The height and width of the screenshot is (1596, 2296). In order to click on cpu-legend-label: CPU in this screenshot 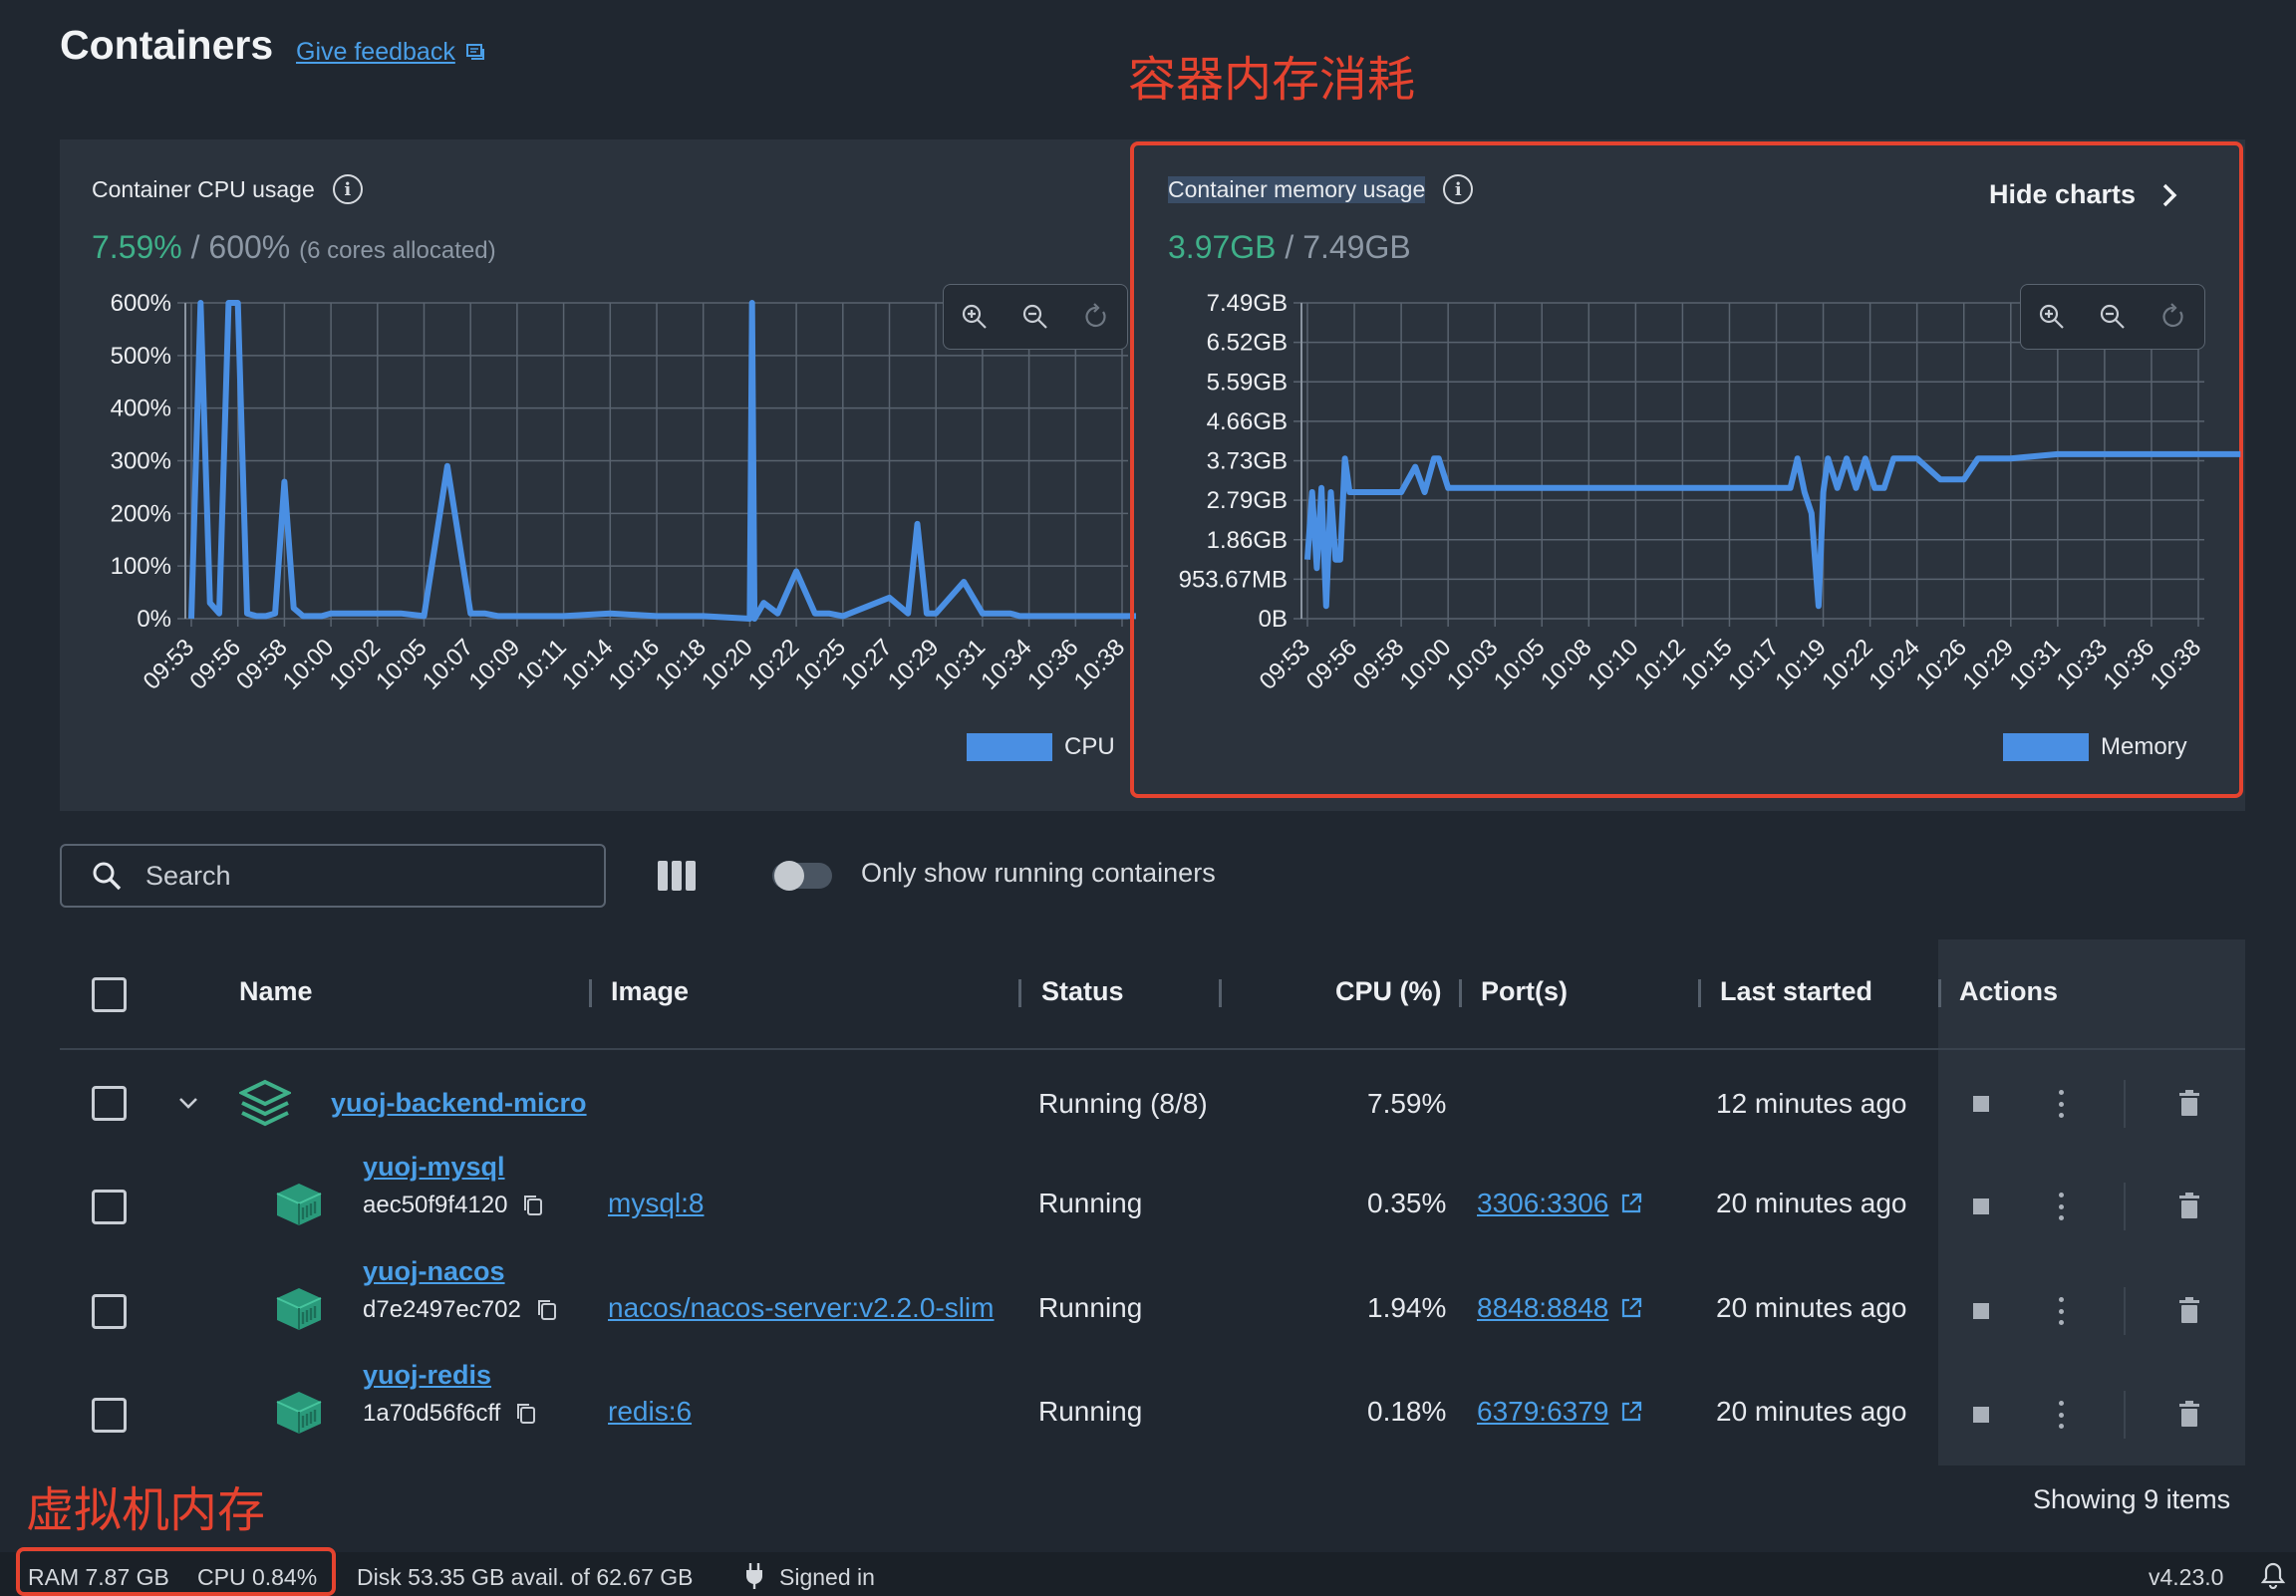, I will do `click(1089, 746)`.